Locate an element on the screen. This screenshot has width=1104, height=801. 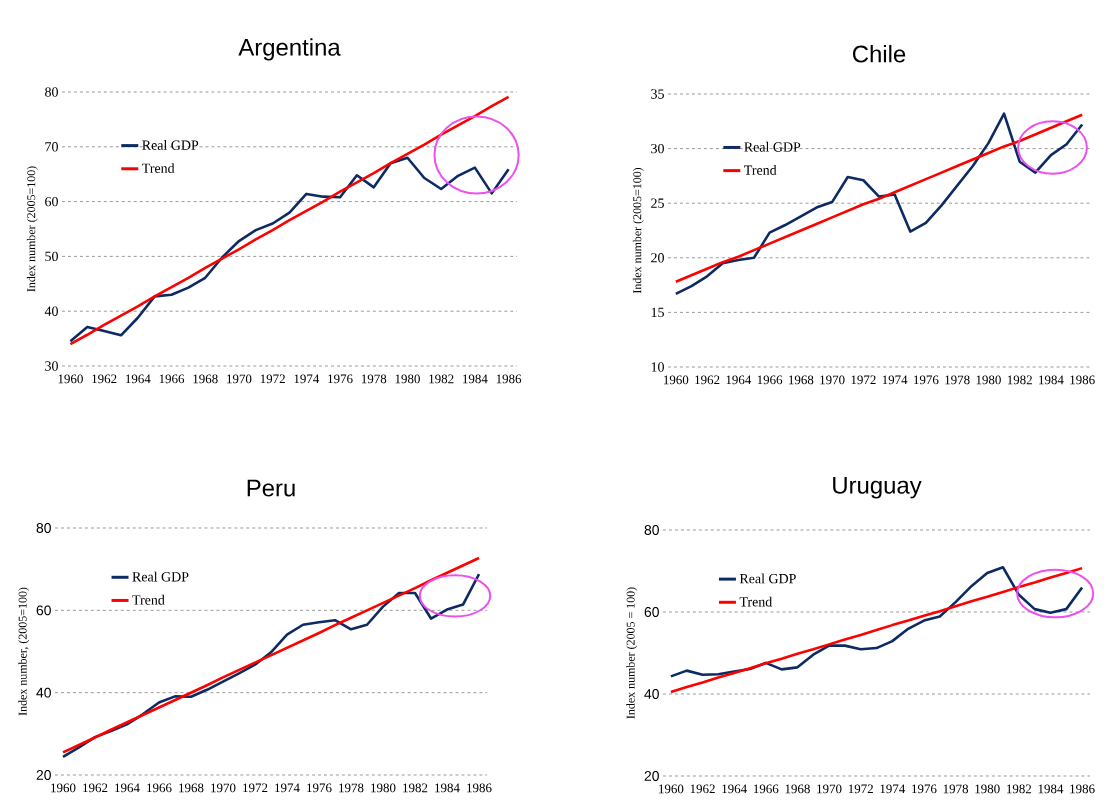
y-tick-label: 10 is located at coordinates (657, 367).